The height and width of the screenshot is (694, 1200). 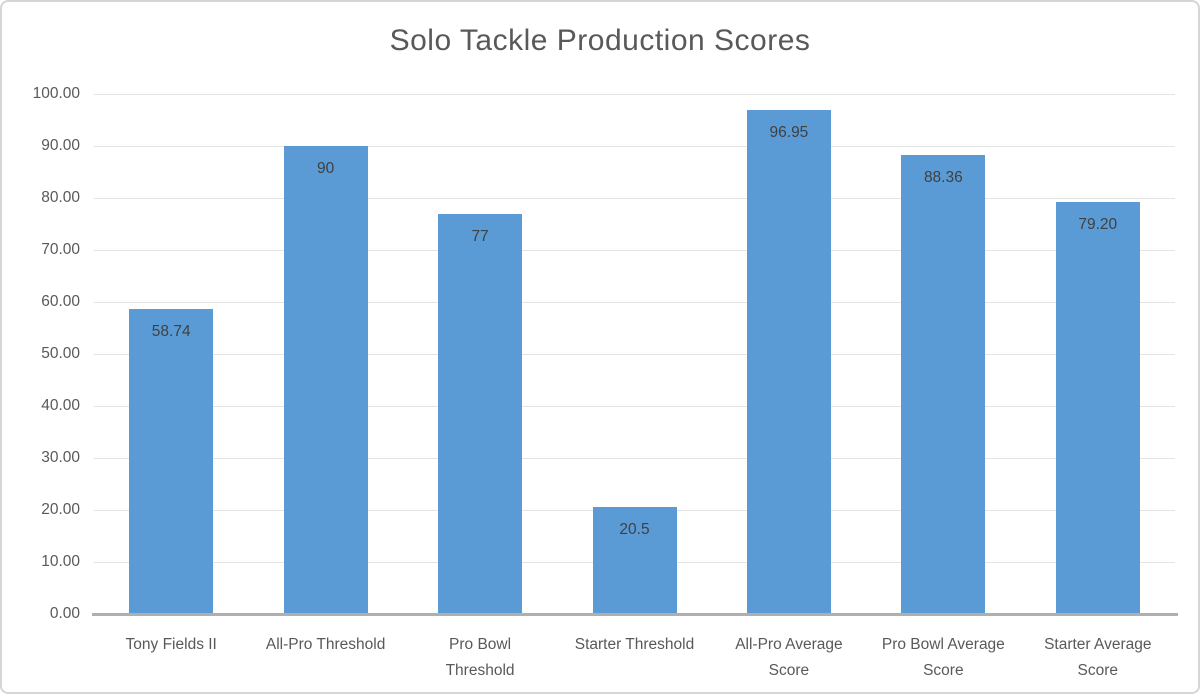 What do you see at coordinates (171, 461) in the screenshot?
I see `bar: 58.74` at bounding box center [171, 461].